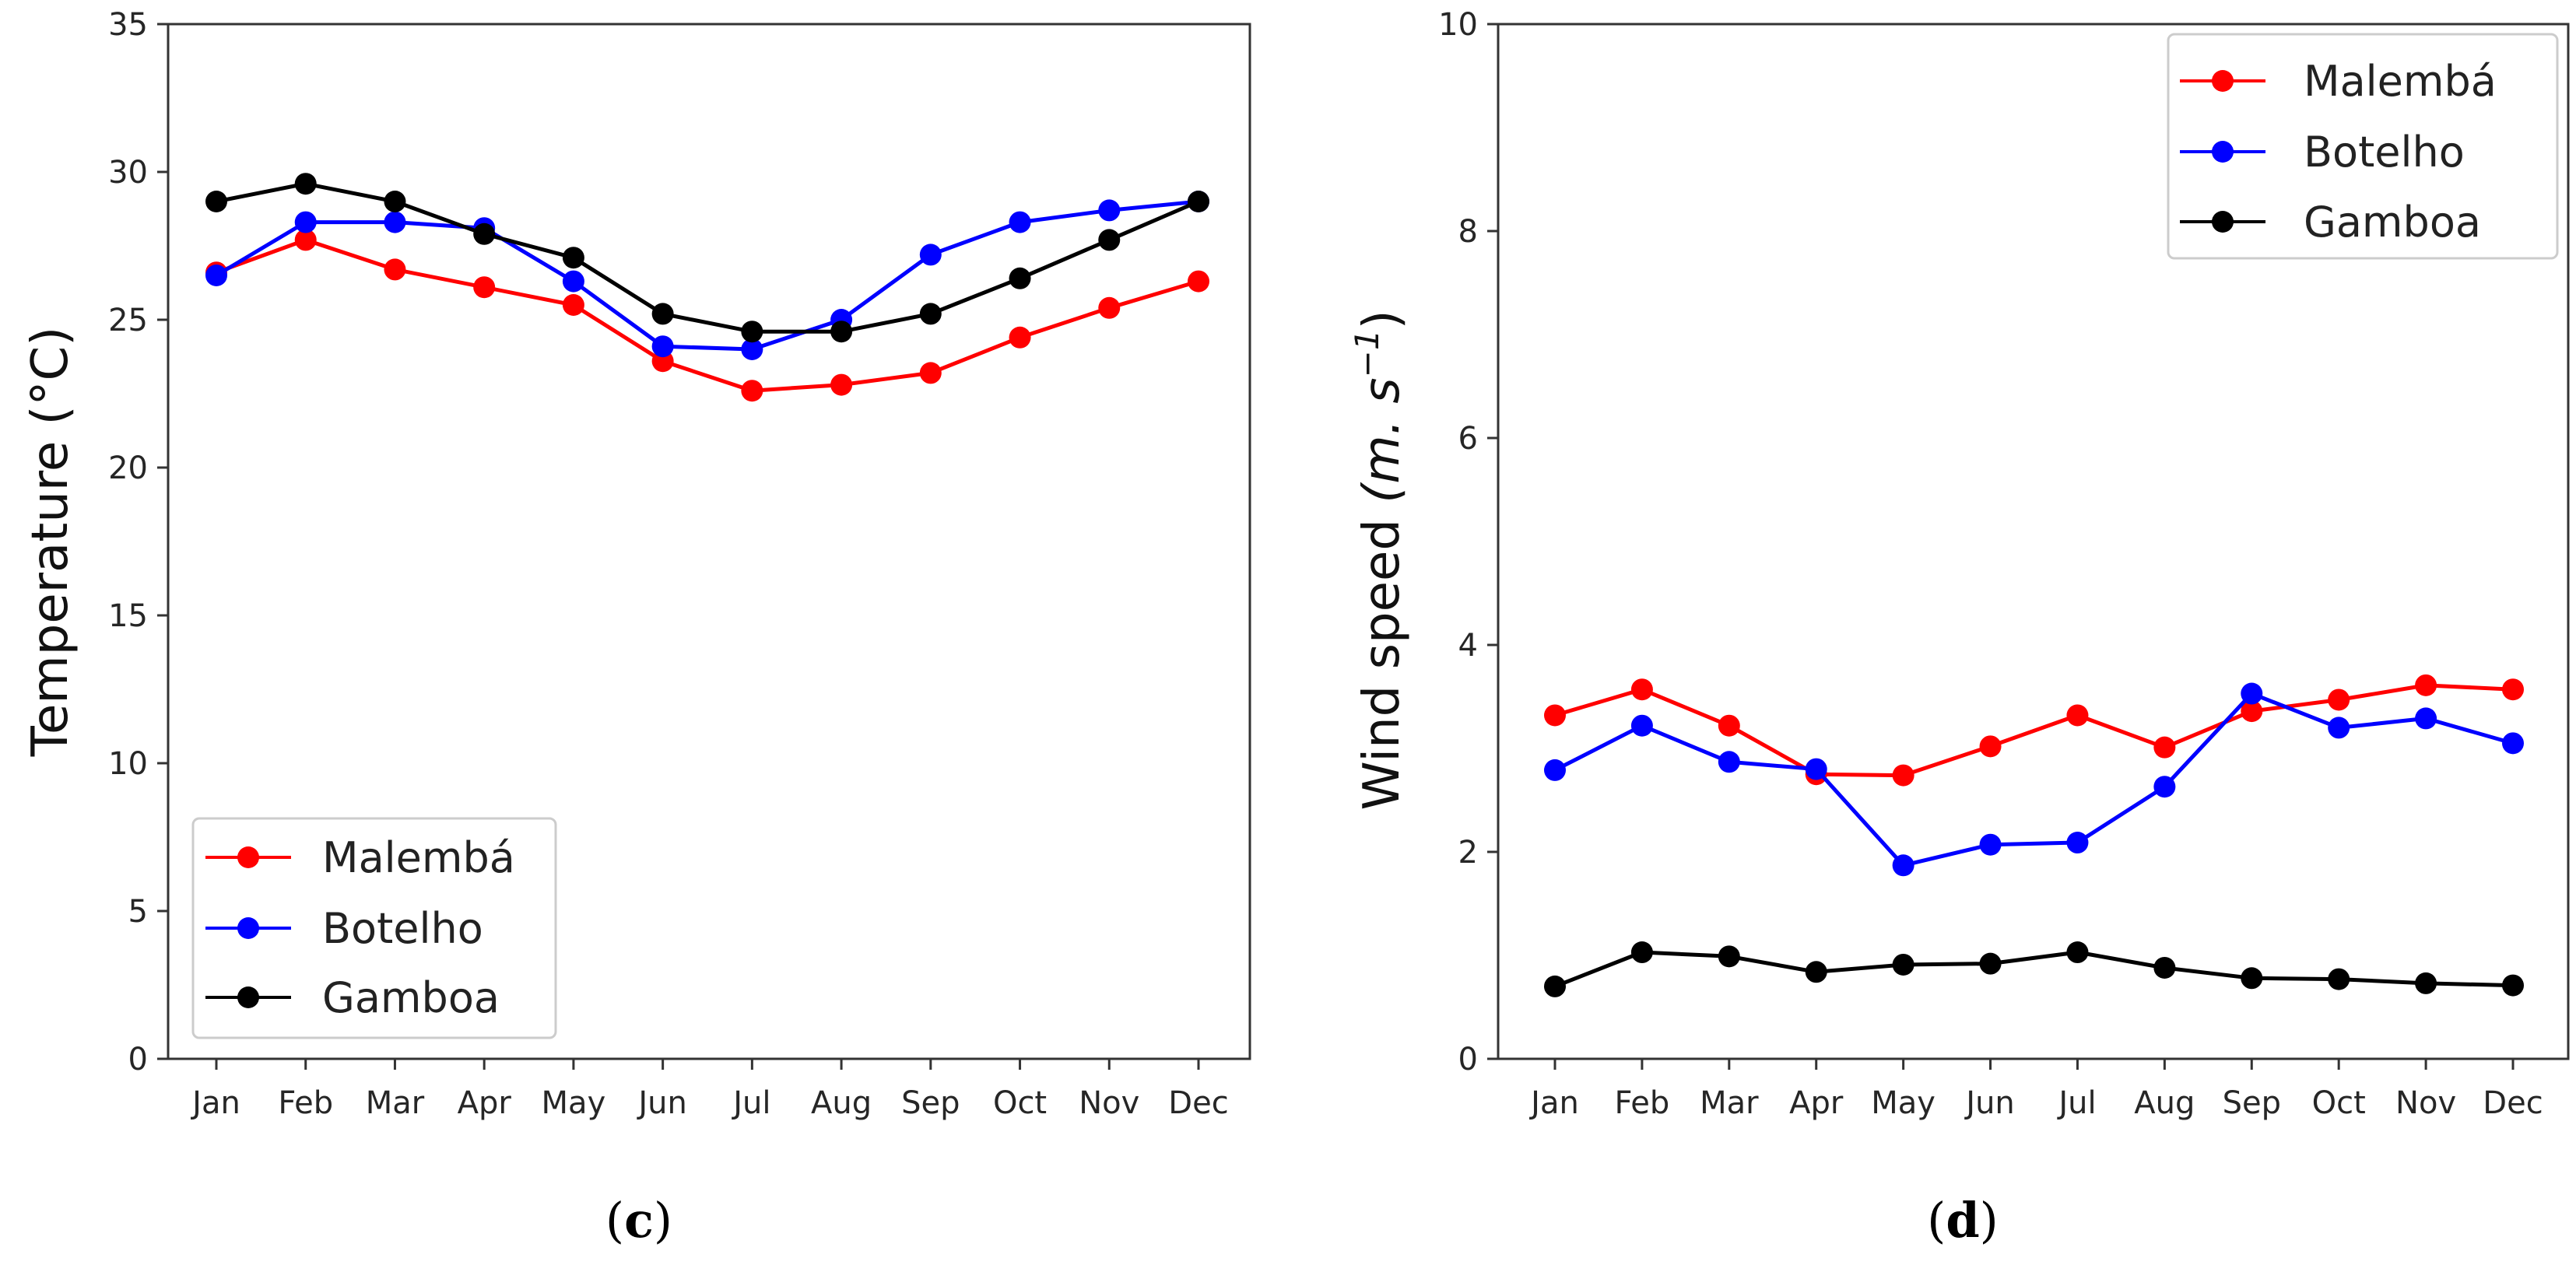 The height and width of the screenshot is (1265, 2576). Describe the element at coordinates (1380, 560) in the screenshot. I see `wind-speed-y-axis-title: Wind speed (m. s−1)` at that location.